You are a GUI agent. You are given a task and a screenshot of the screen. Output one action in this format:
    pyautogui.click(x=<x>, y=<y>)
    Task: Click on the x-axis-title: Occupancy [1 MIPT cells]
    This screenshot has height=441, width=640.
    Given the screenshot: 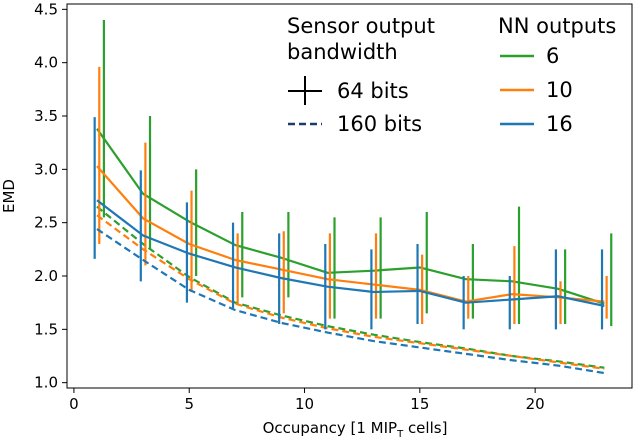 What is the action you would take?
    pyautogui.click(x=355, y=429)
    